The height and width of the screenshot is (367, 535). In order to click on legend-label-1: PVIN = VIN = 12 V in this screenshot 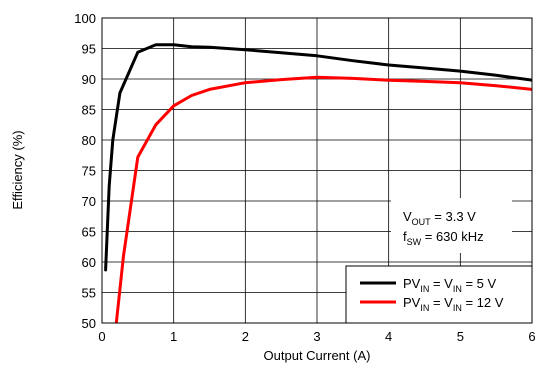, I will do `click(453, 304)`.